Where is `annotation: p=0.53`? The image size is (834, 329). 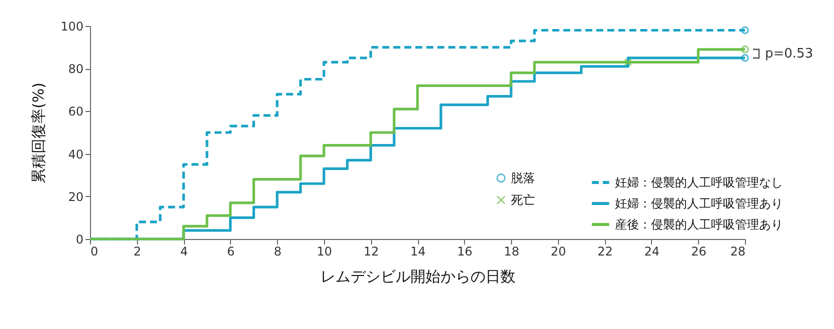 annotation: p=0.53 is located at coordinates (789, 54).